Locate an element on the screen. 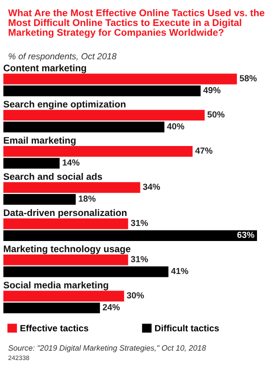 This screenshot has height=365, width=270. y-tick-label: Social media marketing is located at coordinates (56, 285).